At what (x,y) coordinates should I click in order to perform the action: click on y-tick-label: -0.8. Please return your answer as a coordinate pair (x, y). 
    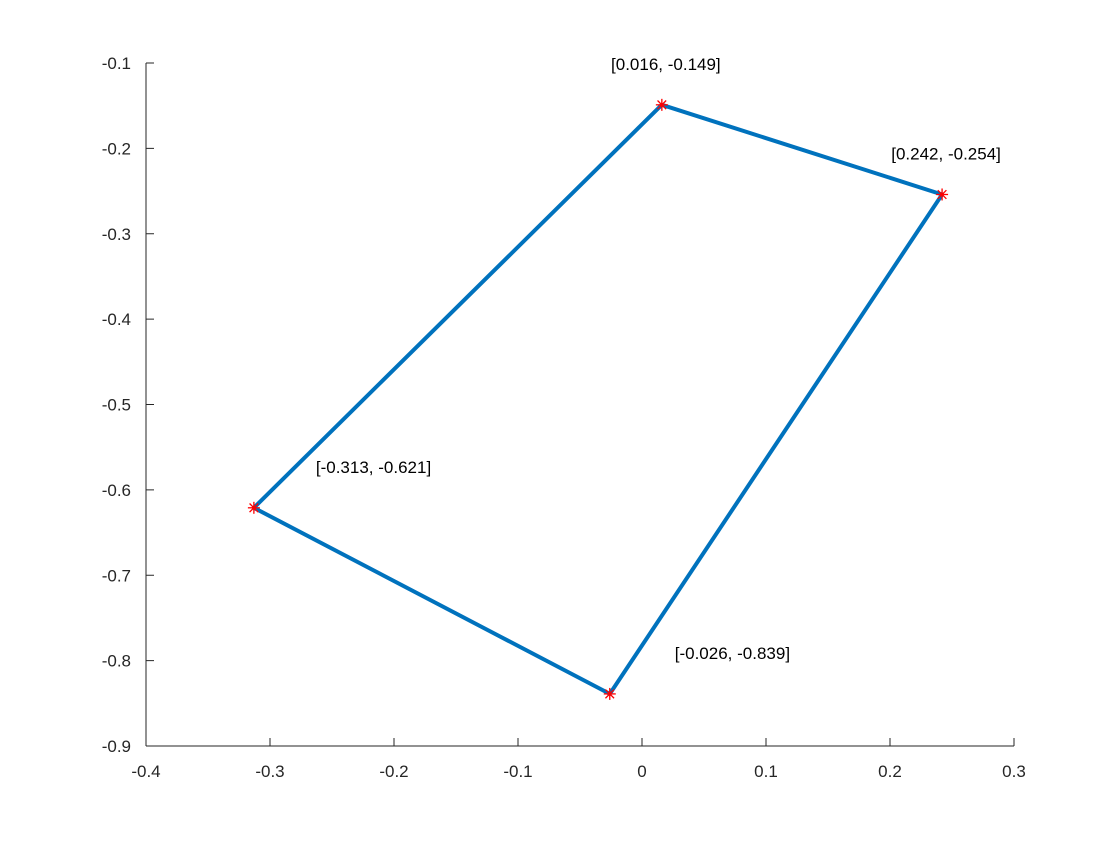
    Looking at the image, I should click on (116, 661).